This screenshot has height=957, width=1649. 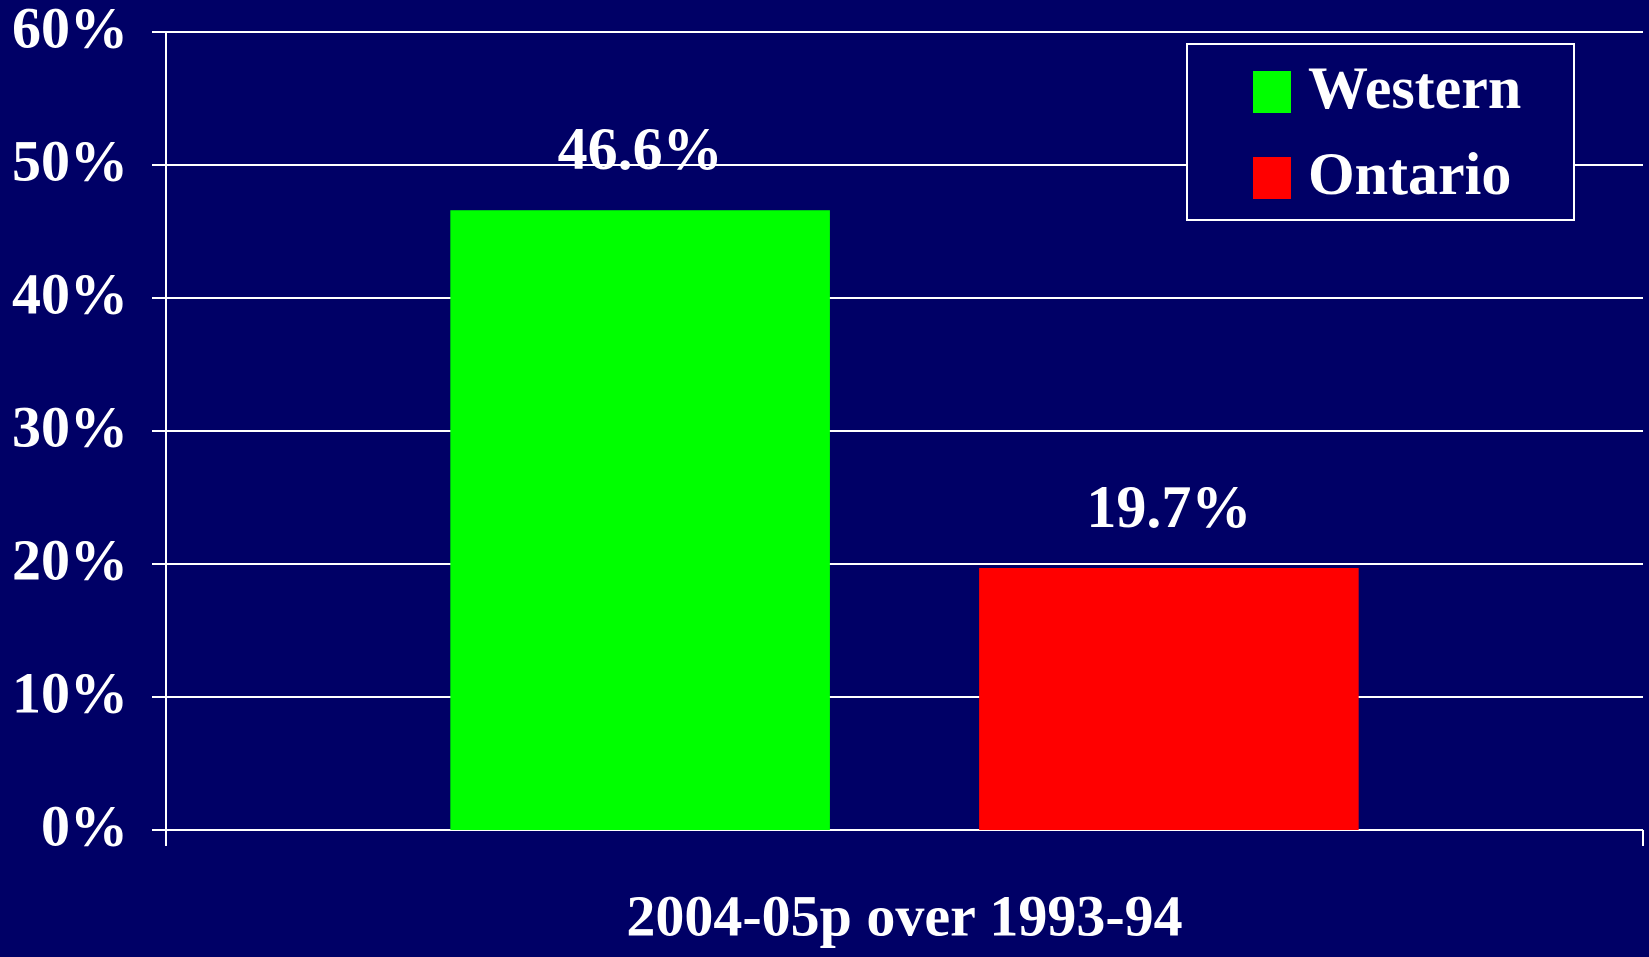 What do you see at coordinates (1414, 88) in the screenshot?
I see `legend-label: Western` at bounding box center [1414, 88].